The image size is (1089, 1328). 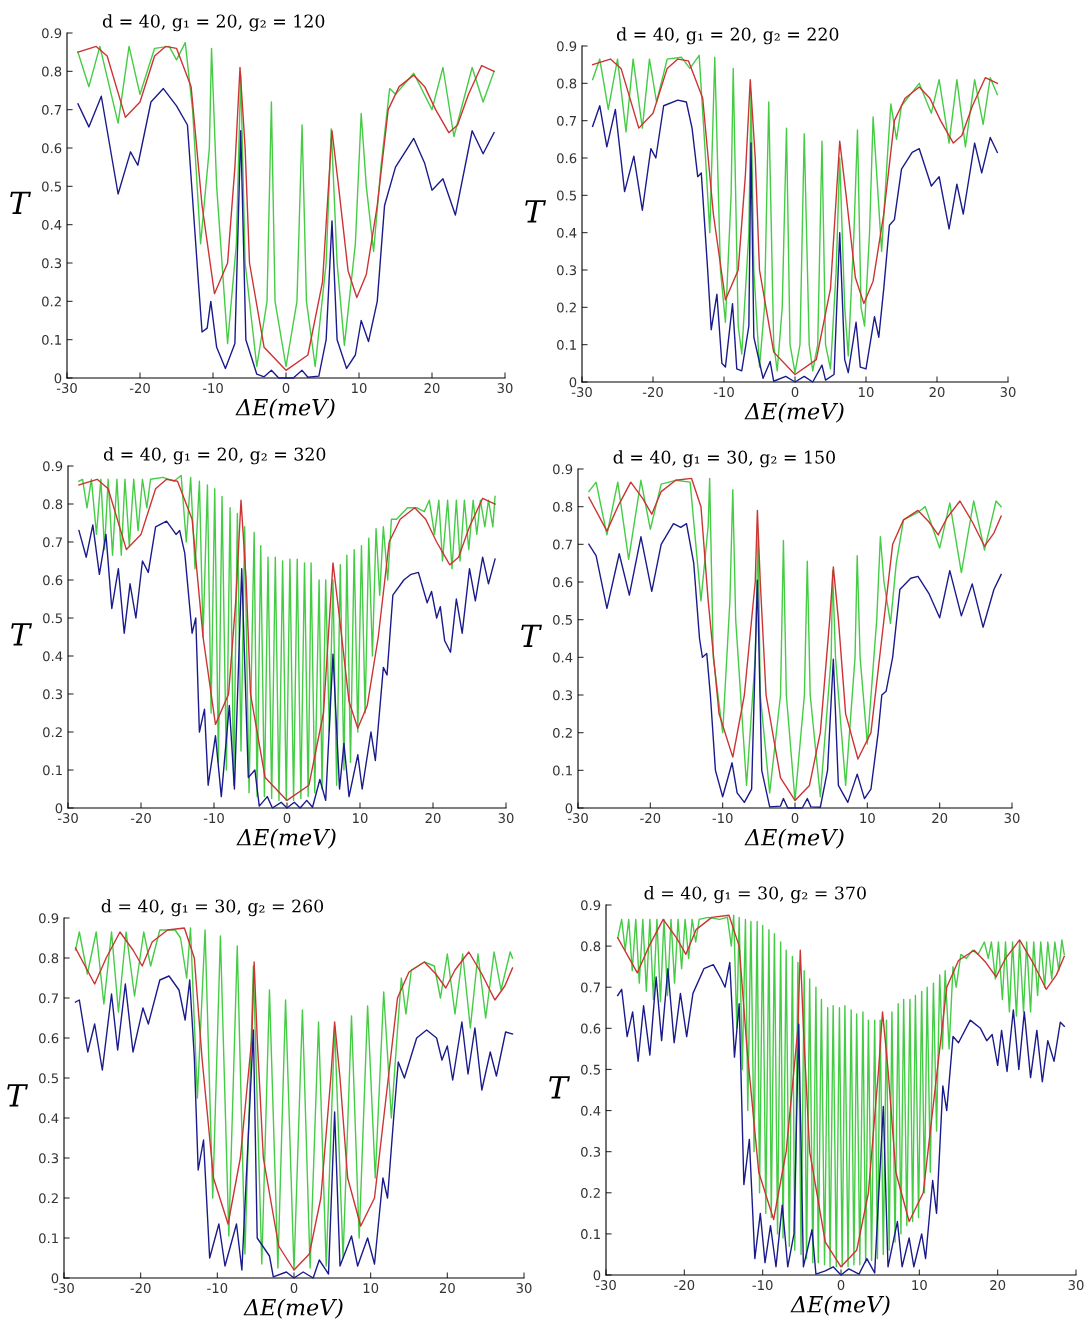 I want to click on chart-title: d = 40, g₁ = 30, g₂ = 370, so click(x=755, y=895).